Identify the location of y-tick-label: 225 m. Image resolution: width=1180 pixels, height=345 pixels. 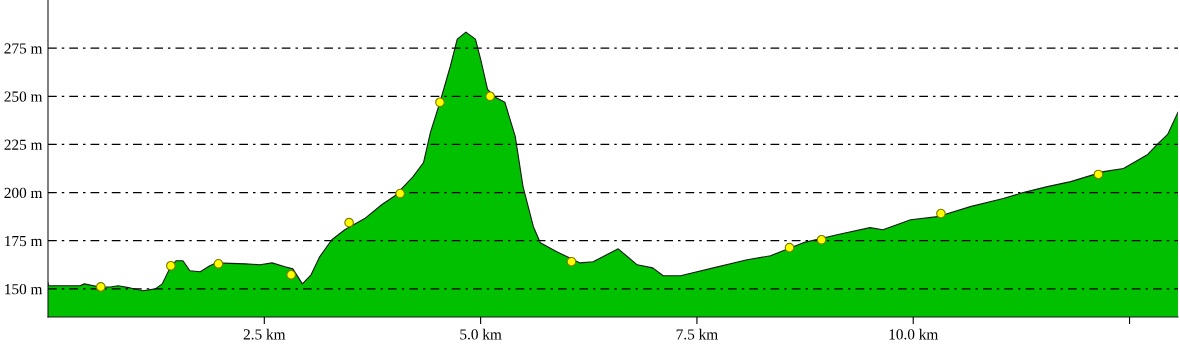
(23, 144).